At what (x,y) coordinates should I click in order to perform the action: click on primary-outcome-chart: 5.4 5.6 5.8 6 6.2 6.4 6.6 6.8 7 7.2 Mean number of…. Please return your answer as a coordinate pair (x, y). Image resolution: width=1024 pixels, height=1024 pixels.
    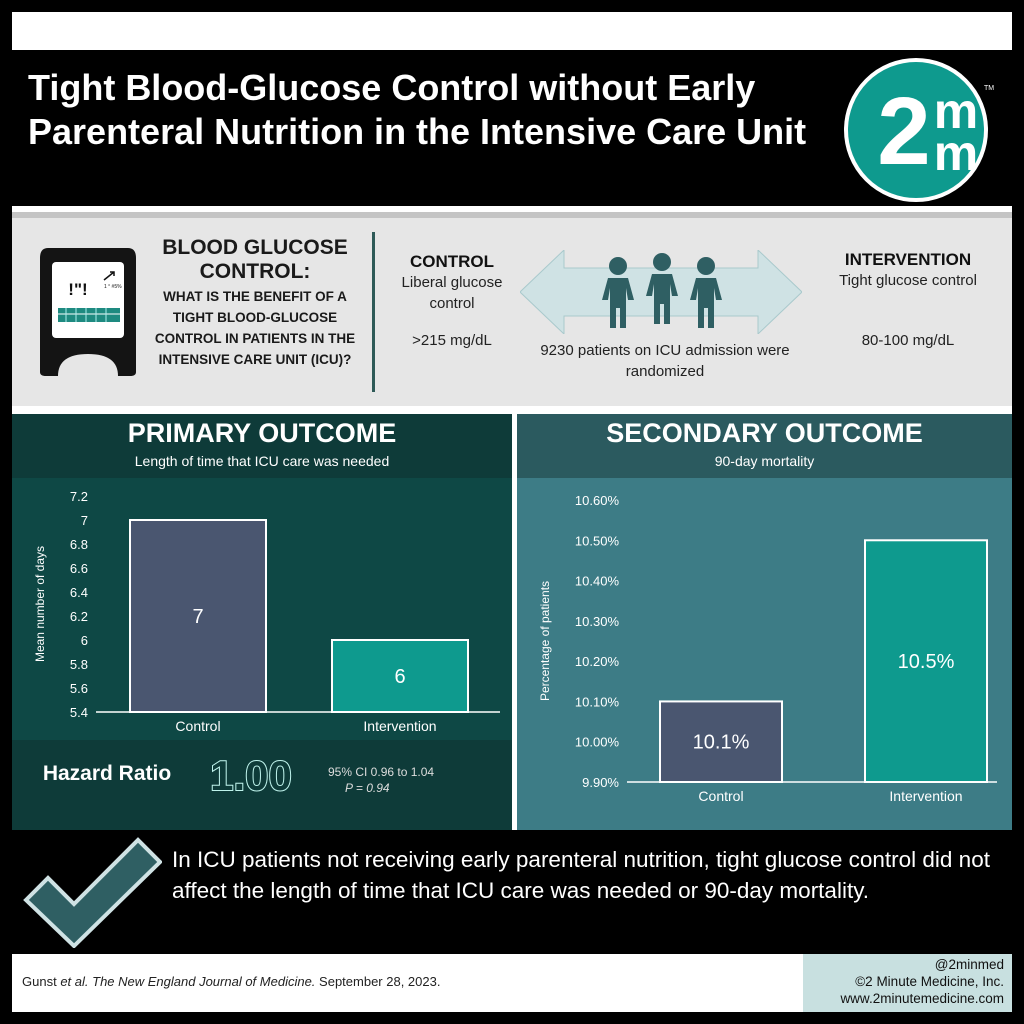
    Looking at the image, I should click on (266, 611).